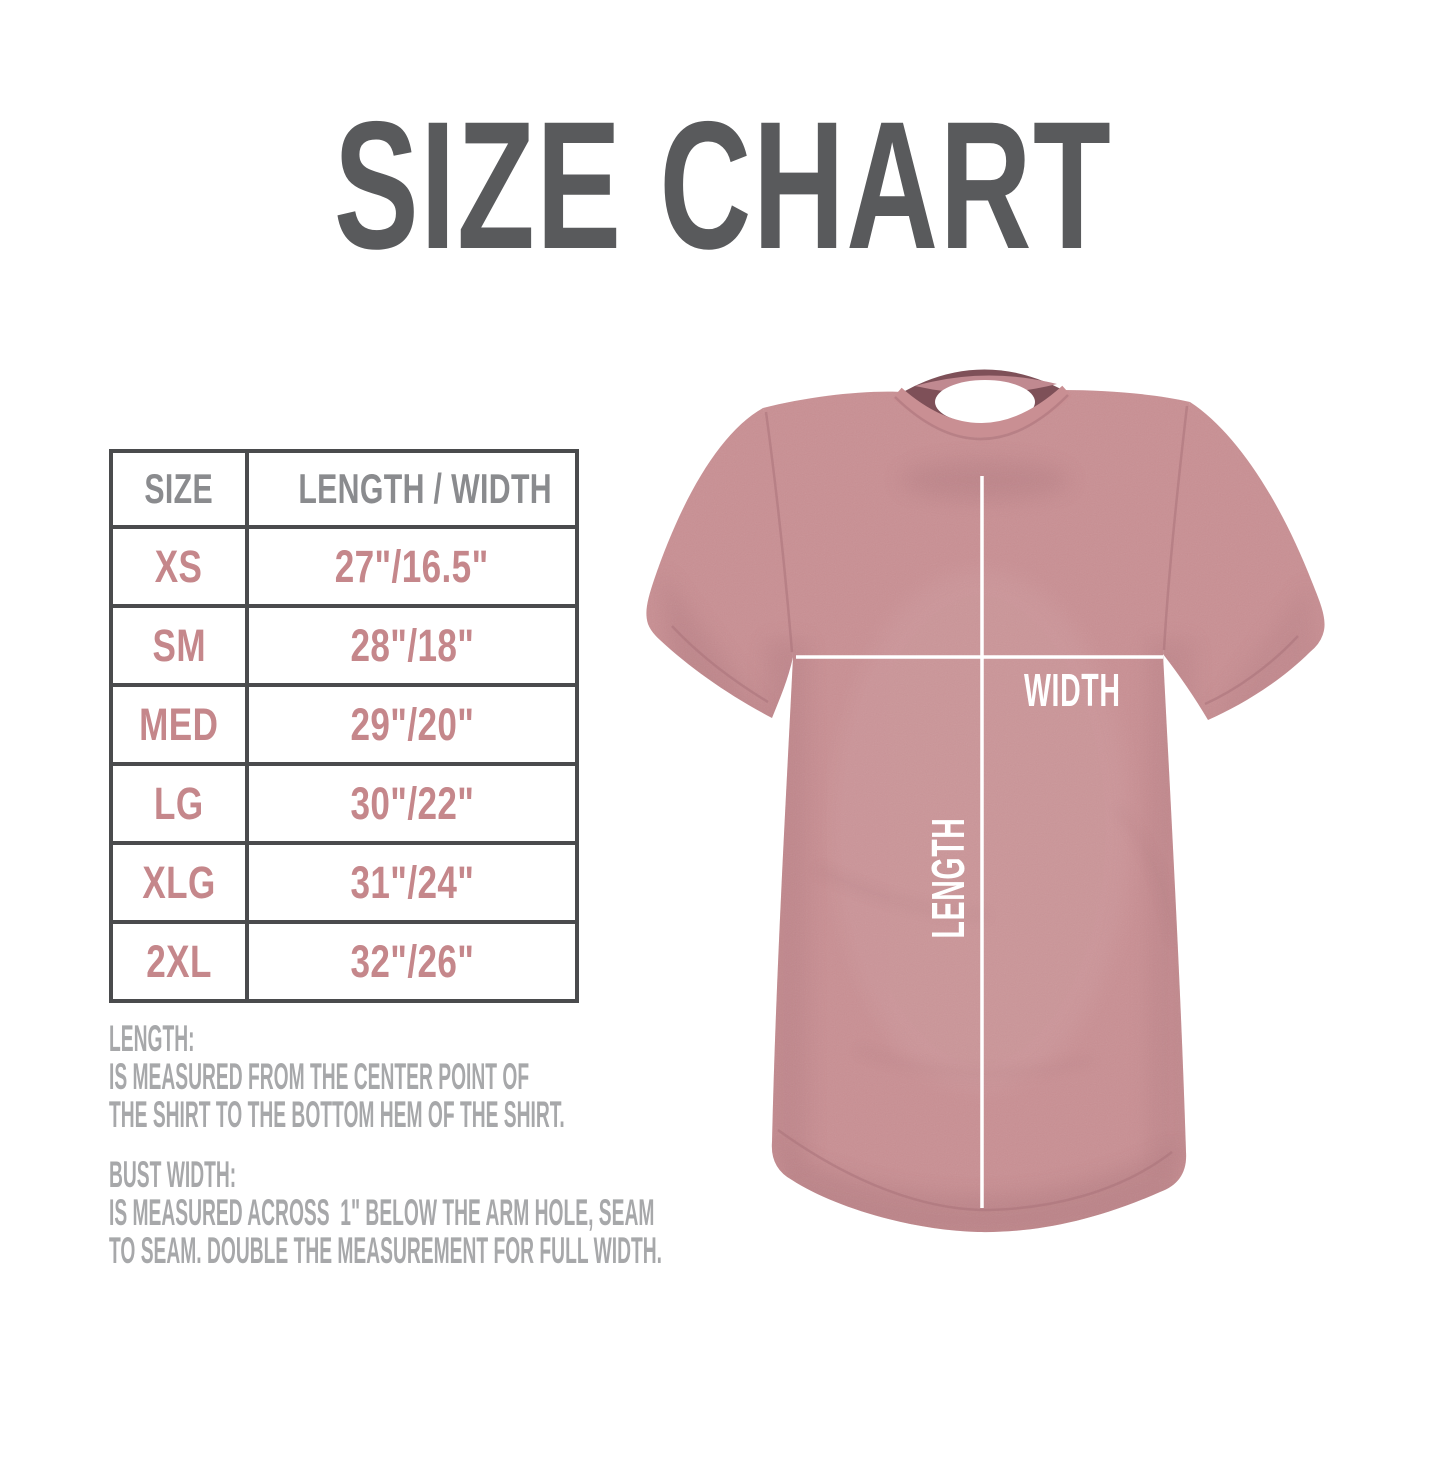 The image size is (1445, 1469). What do you see at coordinates (982, 405) in the screenshot?
I see `collar` at bounding box center [982, 405].